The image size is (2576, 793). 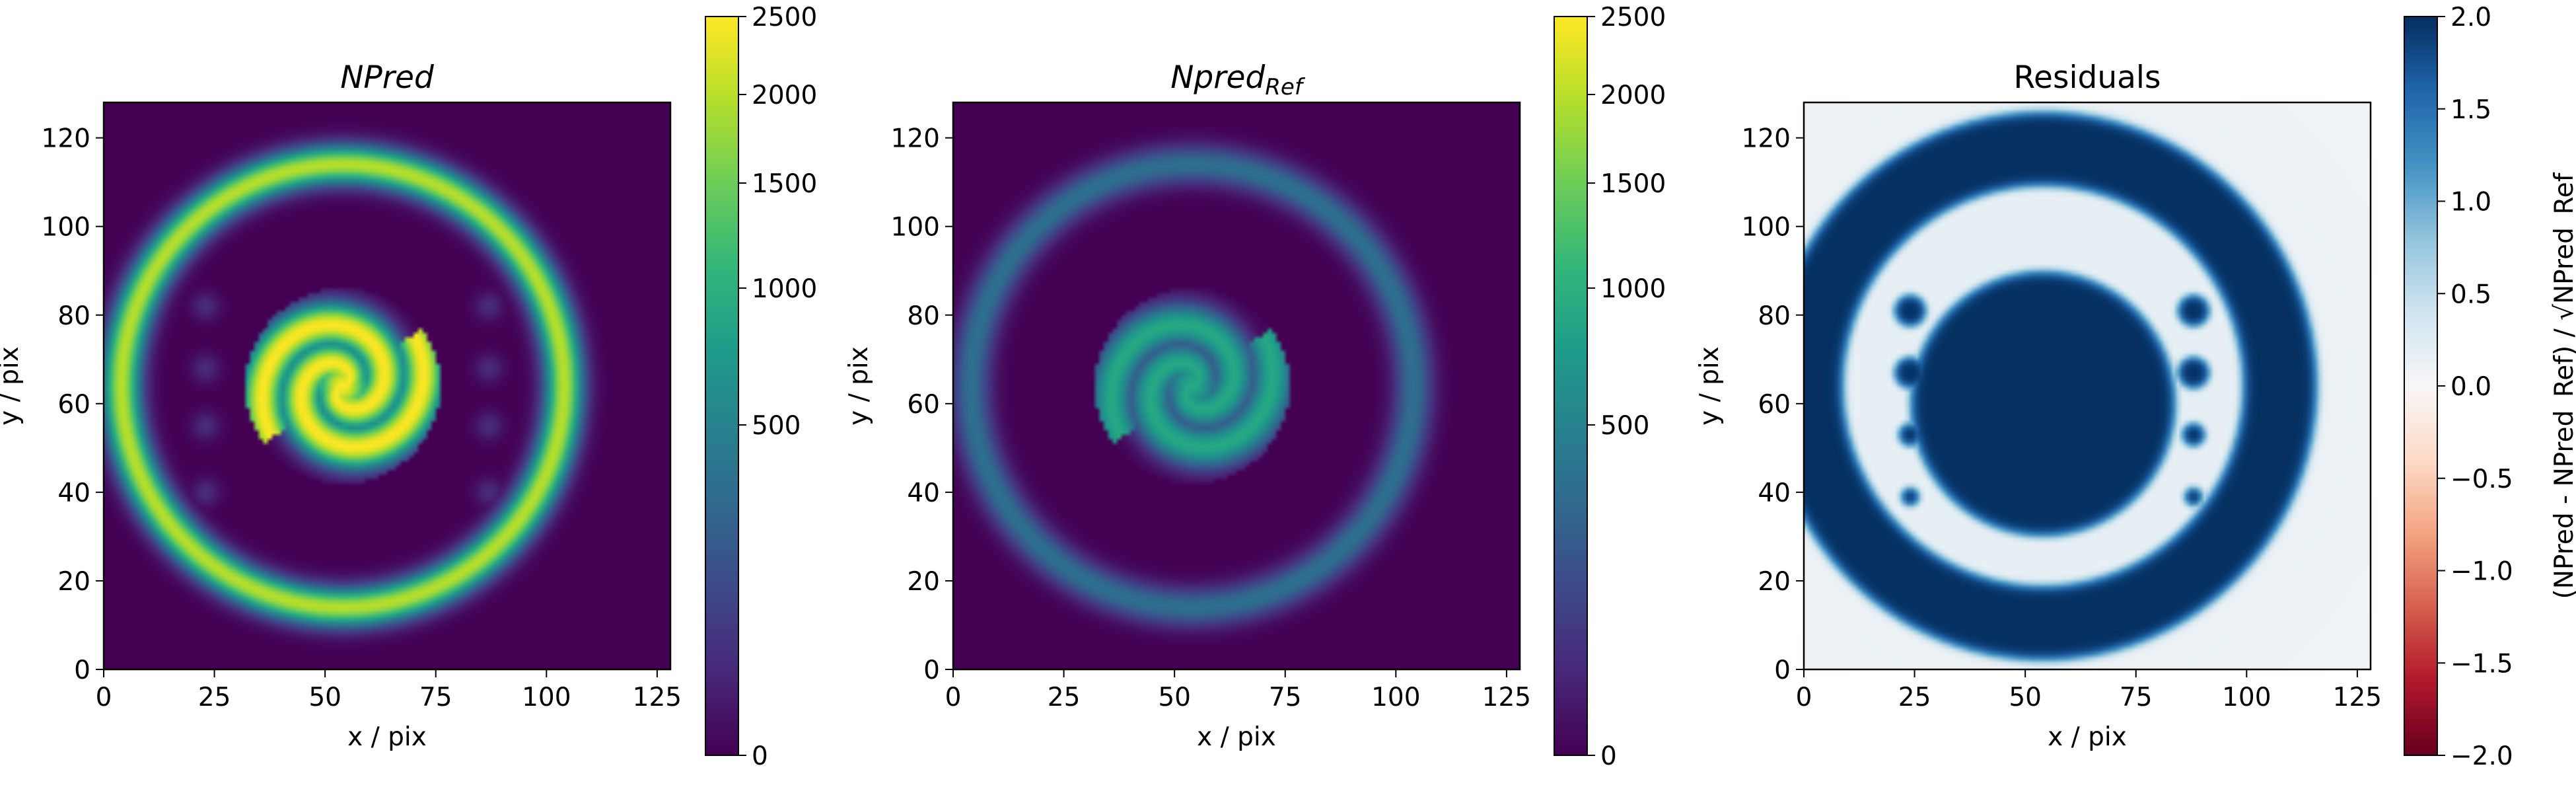 What do you see at coordinates (2471, 203) in the screenshot?
I see `colorbar-tick-label: 1.0` at bounding box center [2471, 203].